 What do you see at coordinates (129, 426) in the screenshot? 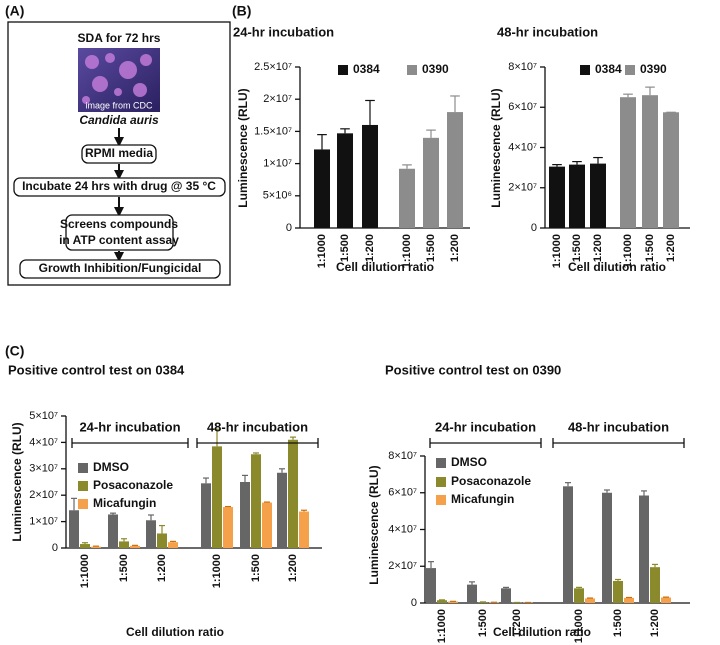
I see `group-label: 24-hr incubation` at bounding box center [129, 426].